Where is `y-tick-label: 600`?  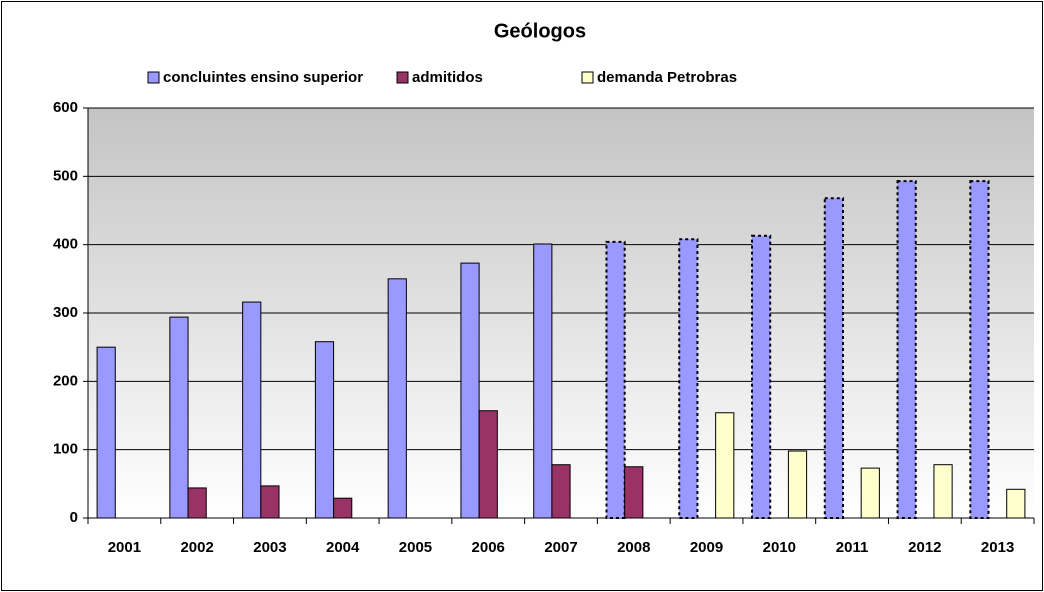
y-tick-label: 600 is located at coordinates (65, 107).